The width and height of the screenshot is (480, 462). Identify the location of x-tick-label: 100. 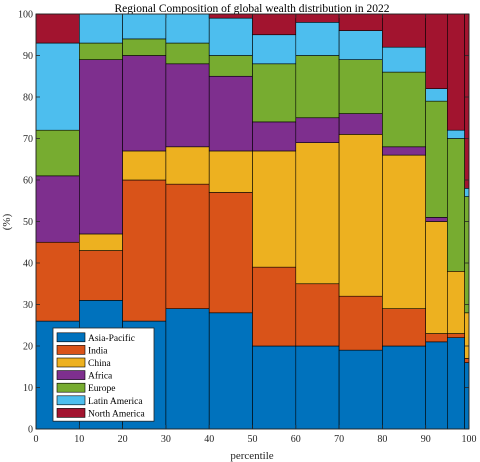
(469, 439).